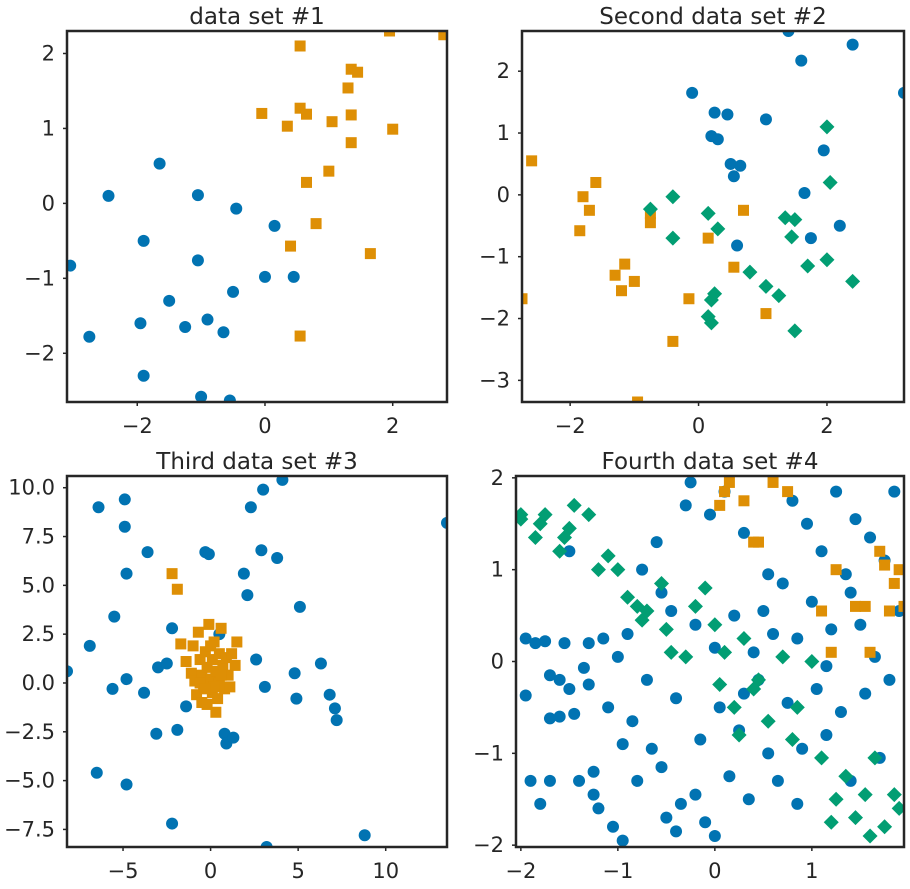 The image size is (910, 889). What do you see at coordinates (297, 871) in the screenshot?
I see `x-tick-label: 5` at bounding box center [297, 871].